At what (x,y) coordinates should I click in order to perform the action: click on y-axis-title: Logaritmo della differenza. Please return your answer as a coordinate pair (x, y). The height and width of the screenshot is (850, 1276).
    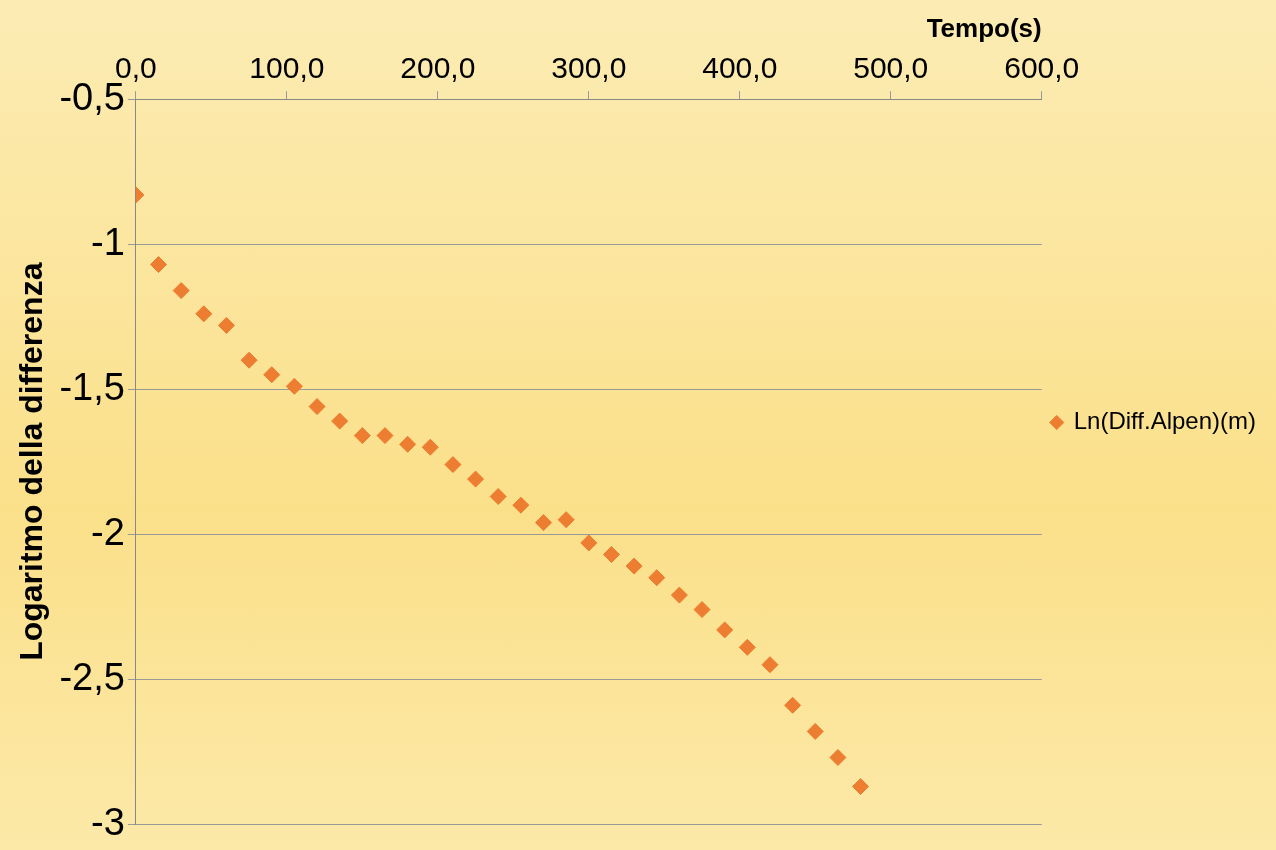
    Looking at the image, I should click on (31, 461).